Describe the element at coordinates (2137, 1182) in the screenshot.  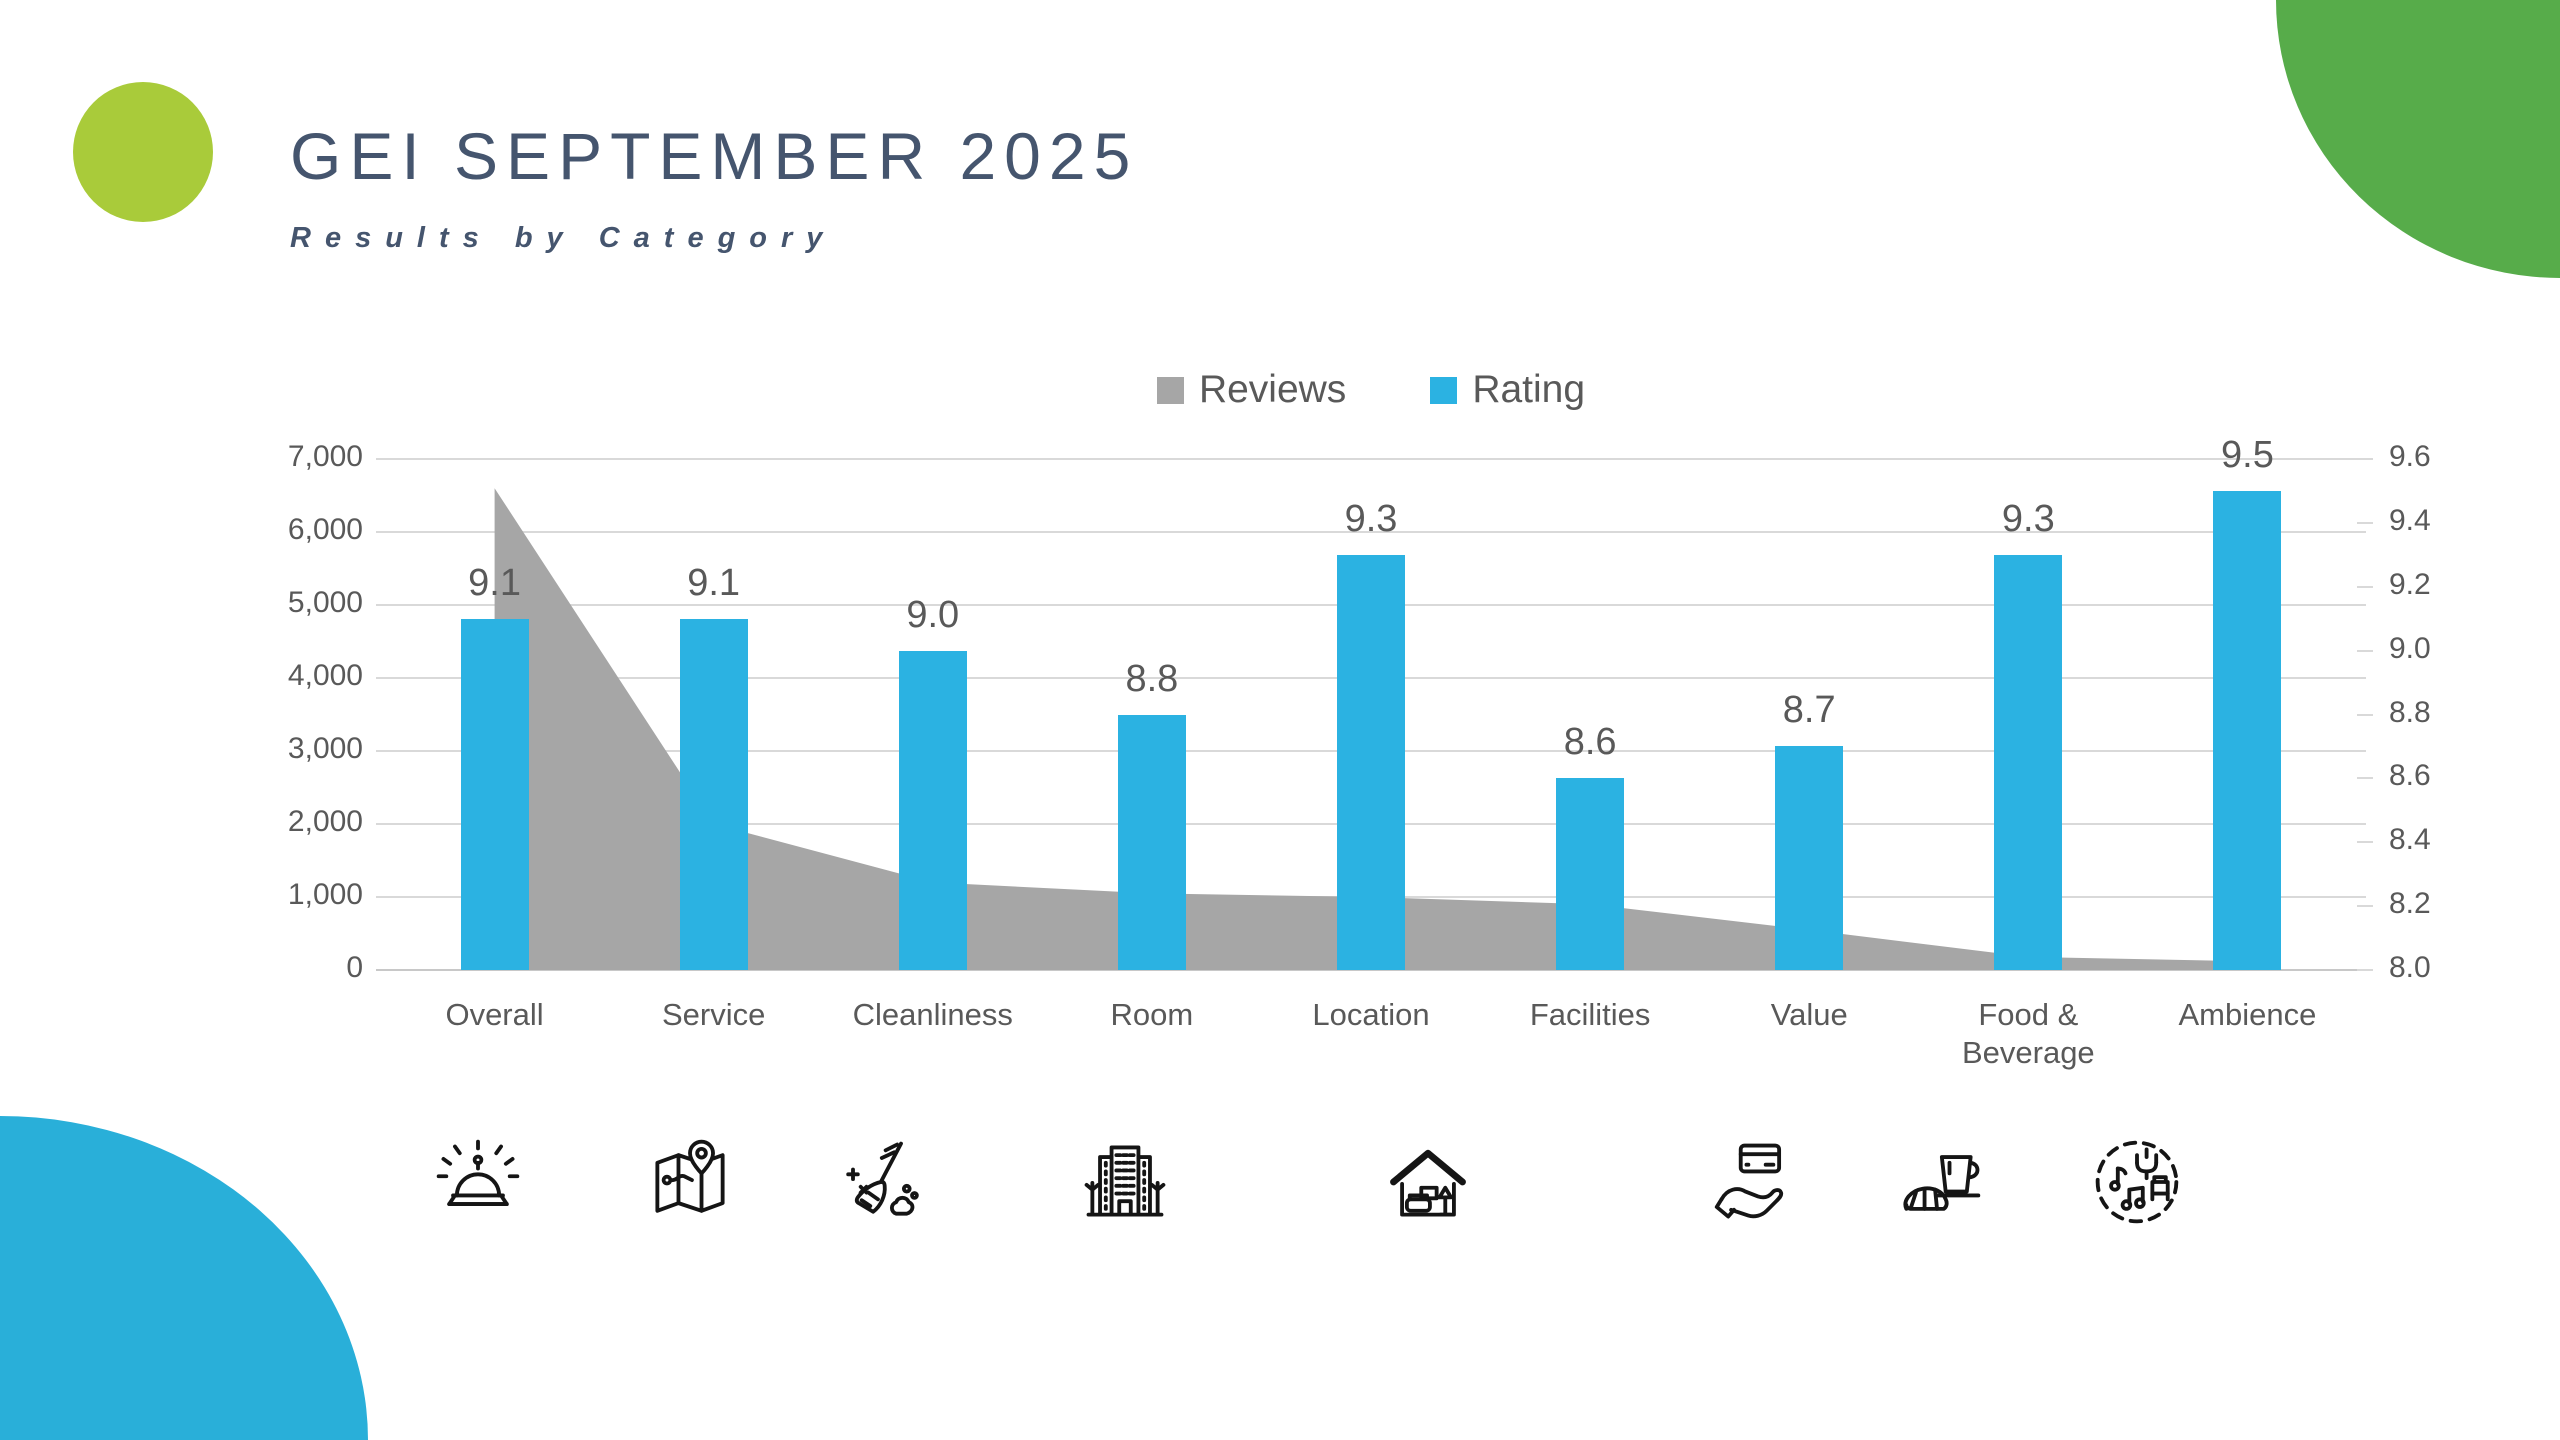
I see `ambience-music-icon` at that location.